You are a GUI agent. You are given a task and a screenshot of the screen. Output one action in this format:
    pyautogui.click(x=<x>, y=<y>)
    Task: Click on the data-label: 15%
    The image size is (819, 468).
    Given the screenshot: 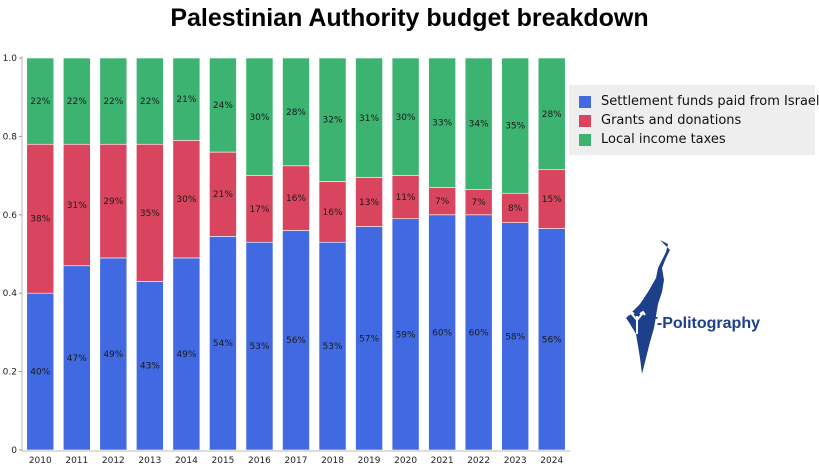 What is the action you would take?
    pyautogui.click(x=552, y=200)
    